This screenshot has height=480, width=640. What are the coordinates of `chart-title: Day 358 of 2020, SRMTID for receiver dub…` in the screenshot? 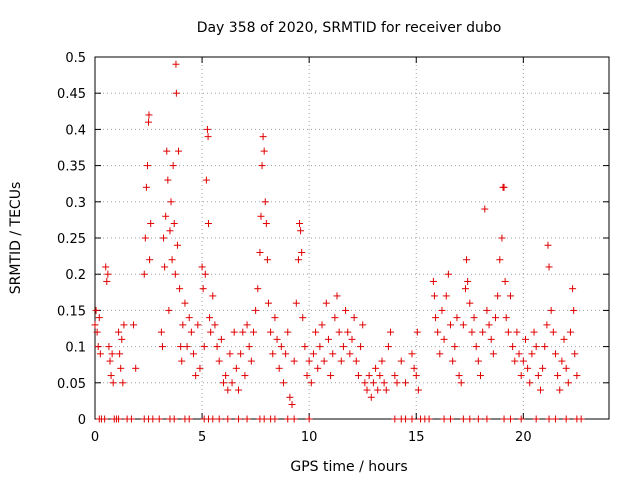 It's located at (349, 28).